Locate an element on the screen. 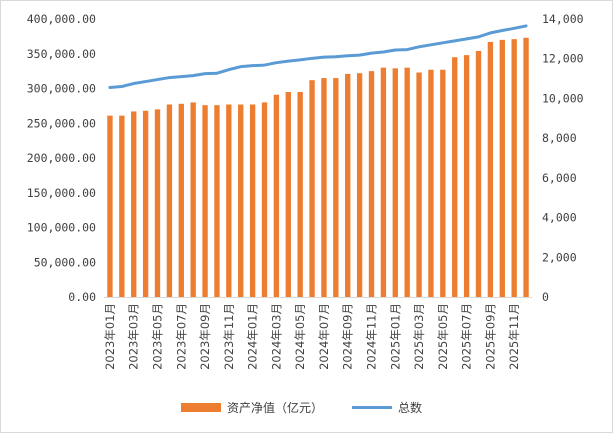 The width and height of the screenshot is (613, 433). y-left-tick-label: 200,000.00 is located at coordinates (61, 158).